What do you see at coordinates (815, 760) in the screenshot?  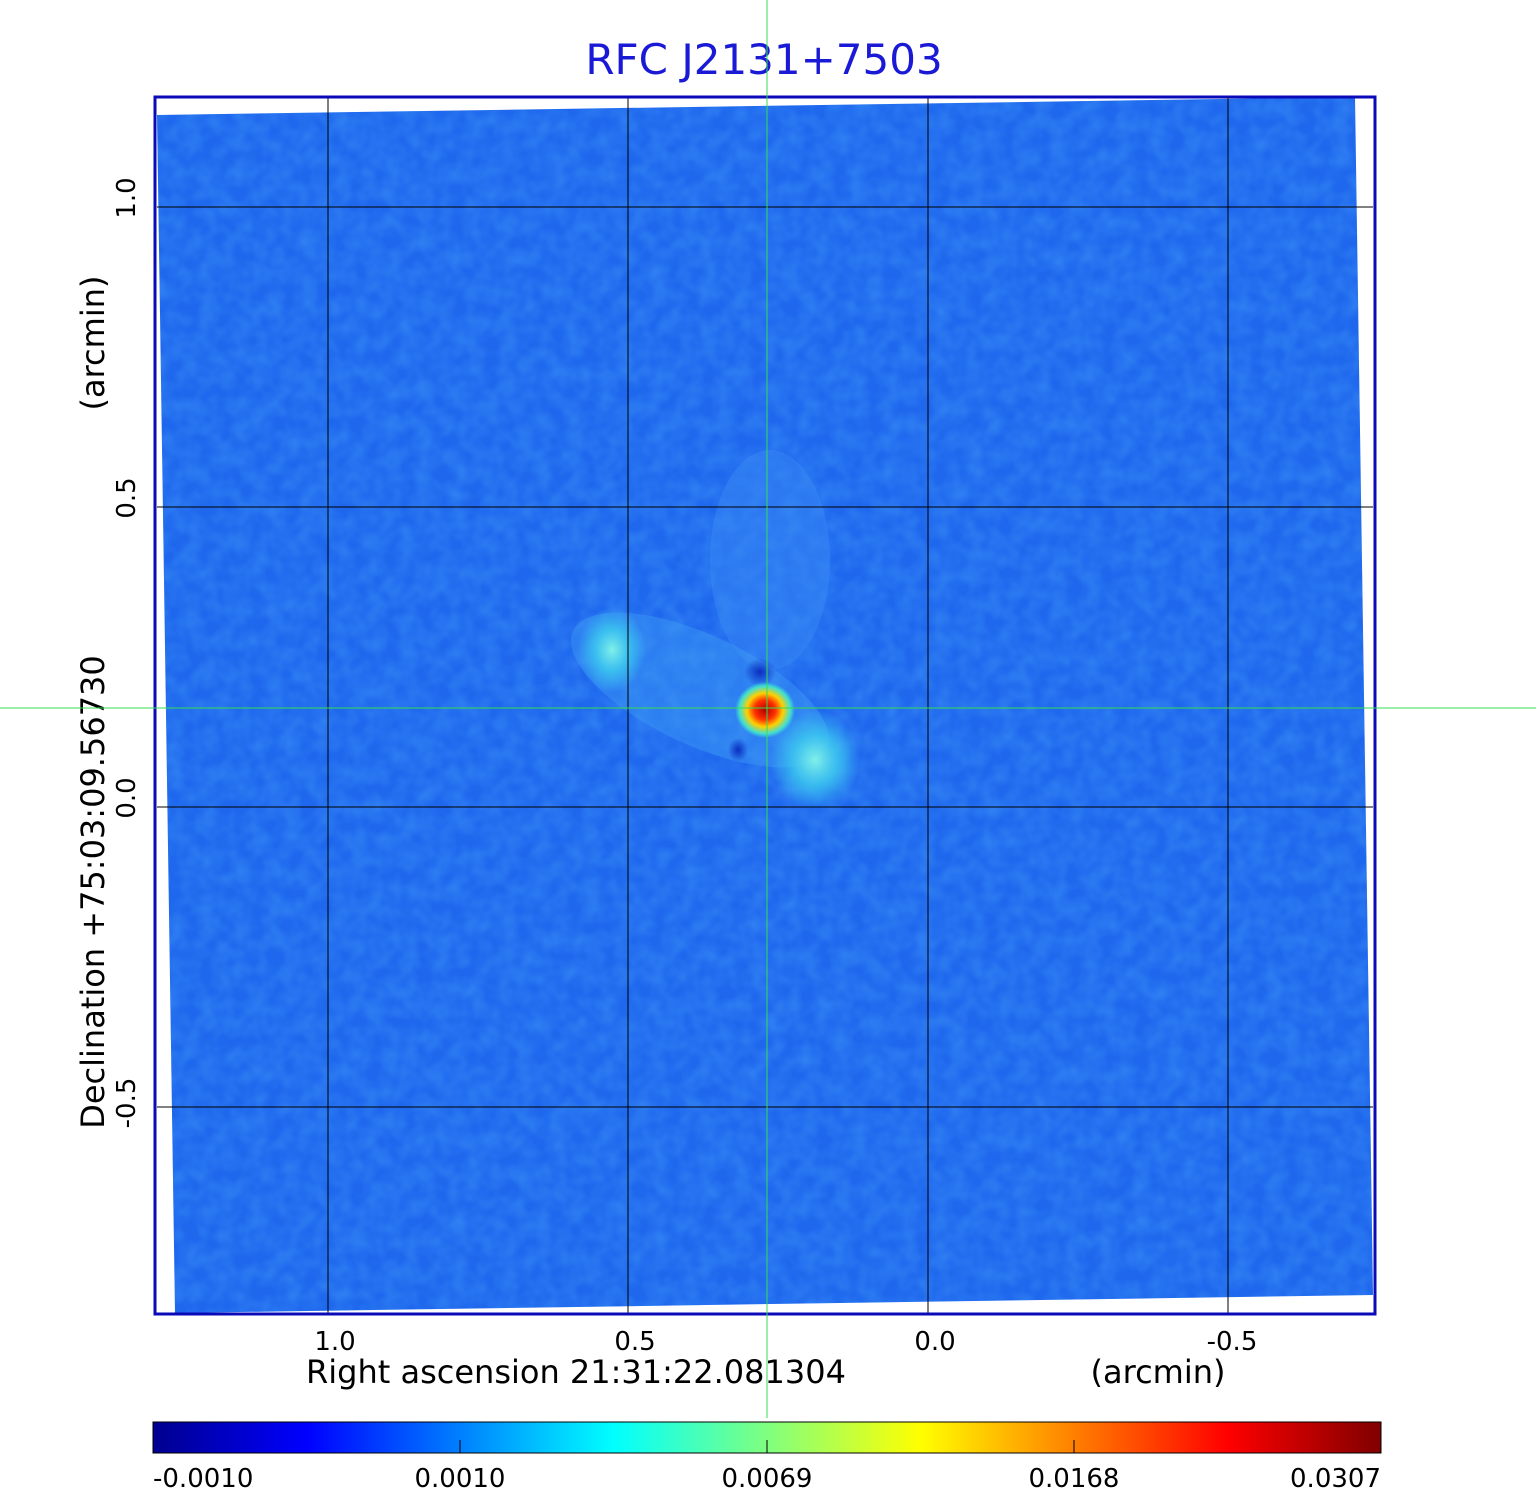 I see `radio-lobe-east` at bounding box center [815, 760].